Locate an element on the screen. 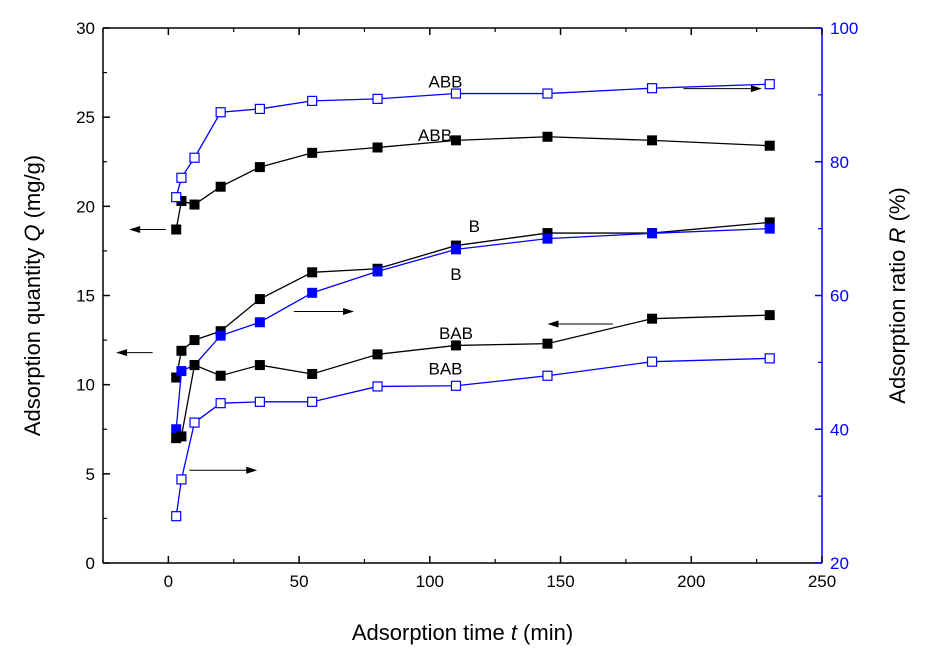 The width and height of the screenshot is (929, 656). right-y-tick-label: 60 is located at coordinates (839, 296).